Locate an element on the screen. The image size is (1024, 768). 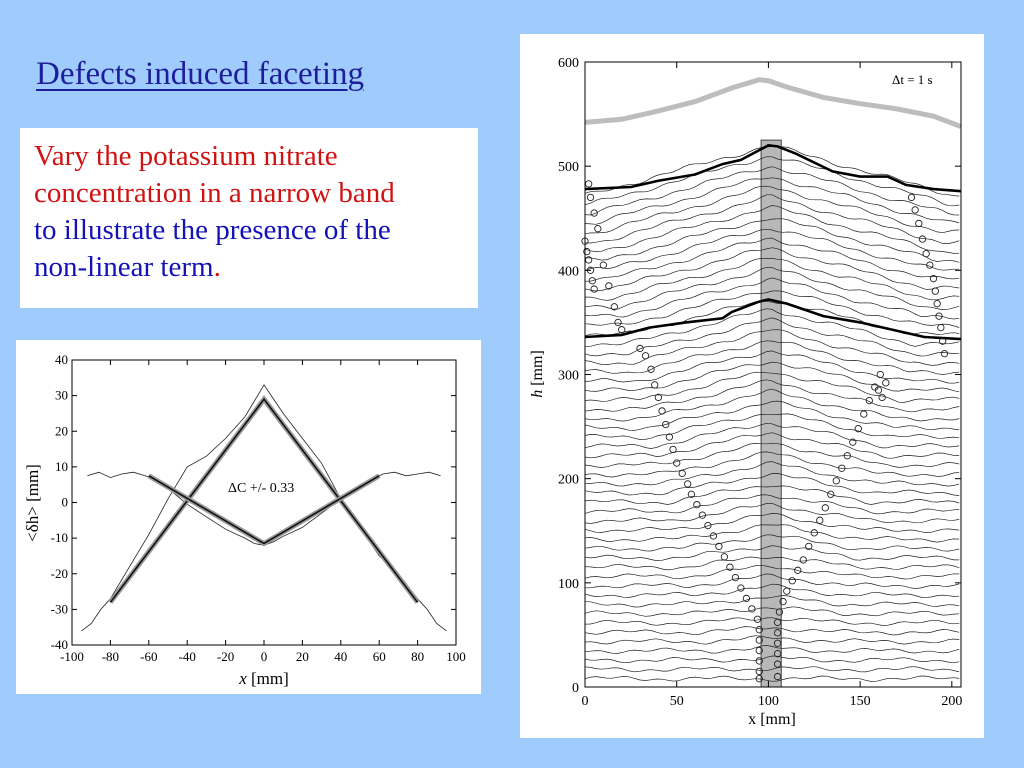
y-tick-label: -20 is located at coordinates (59, 573).